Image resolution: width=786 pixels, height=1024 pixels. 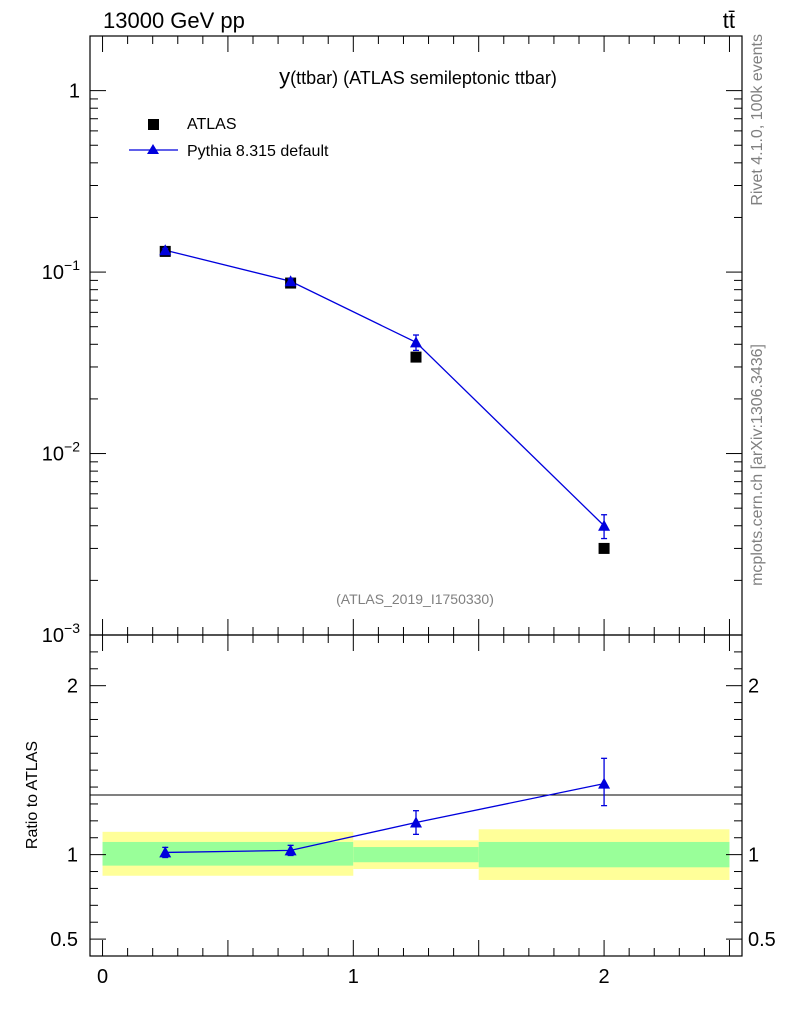 I want to click on ratio-y-tick-label-left: 1, so click(x=72, y=856).